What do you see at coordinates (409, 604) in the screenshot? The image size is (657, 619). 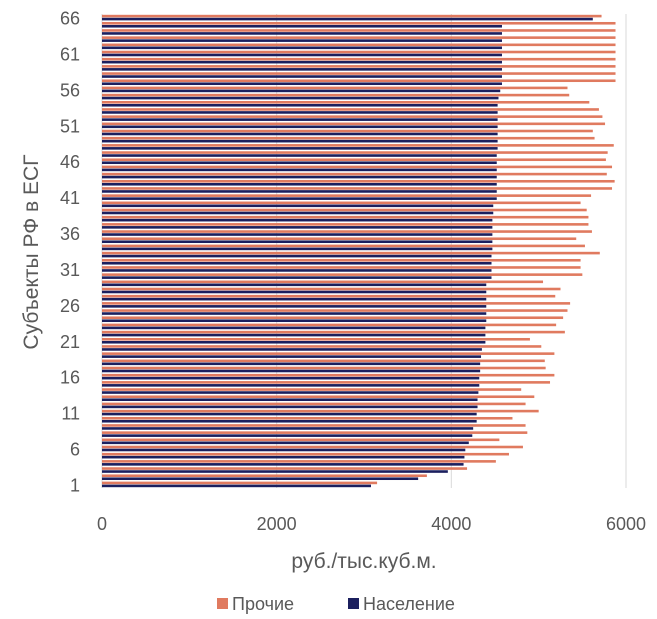 I see `legend-label: Население` at bounding box center [409, 604].